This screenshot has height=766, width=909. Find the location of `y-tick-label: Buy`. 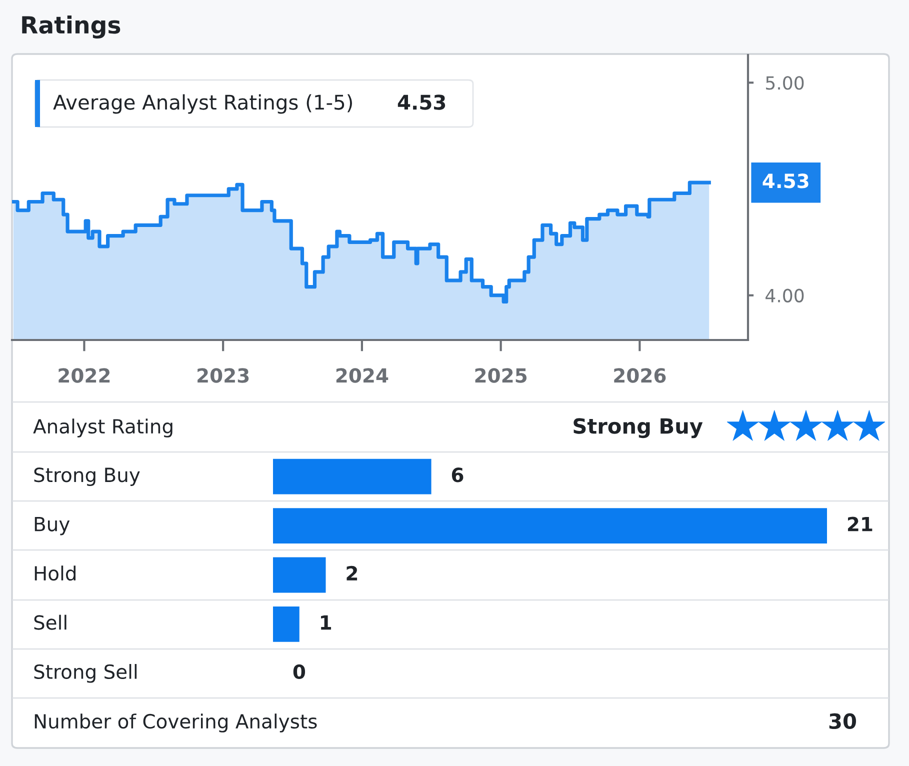

y-tick-label: Buy is located at coordinates (52, 526).